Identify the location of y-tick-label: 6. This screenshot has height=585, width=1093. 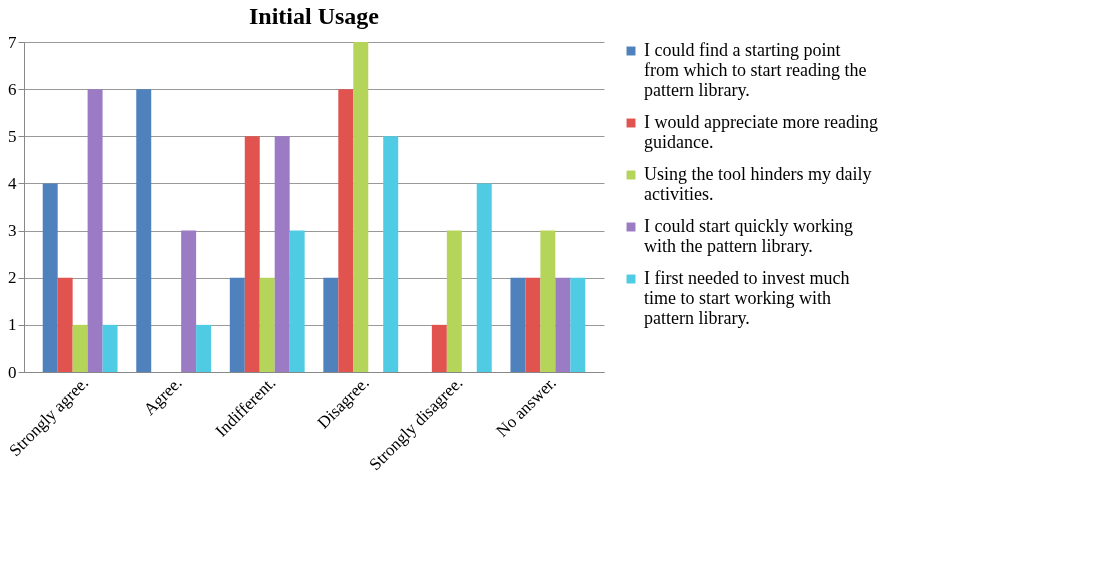
(12, 89).